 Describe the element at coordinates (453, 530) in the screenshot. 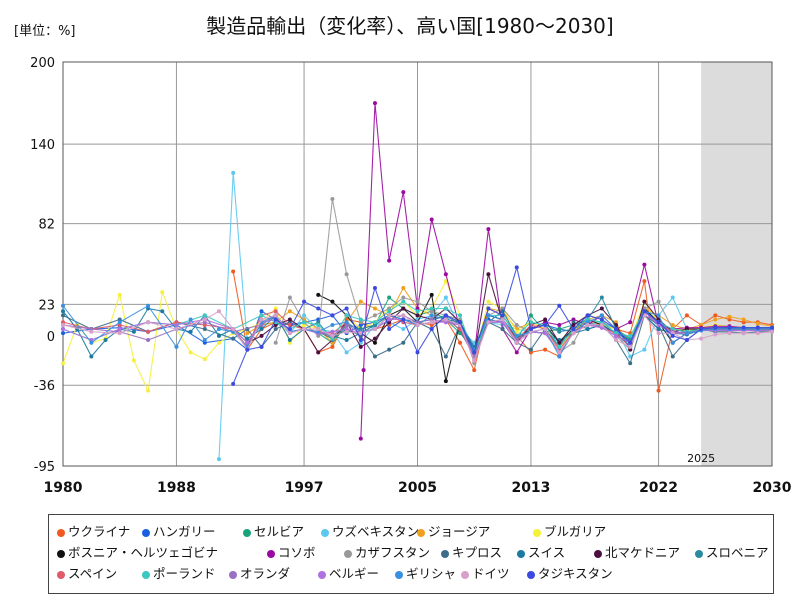

I see `legend-item: ジョージア` at that location.